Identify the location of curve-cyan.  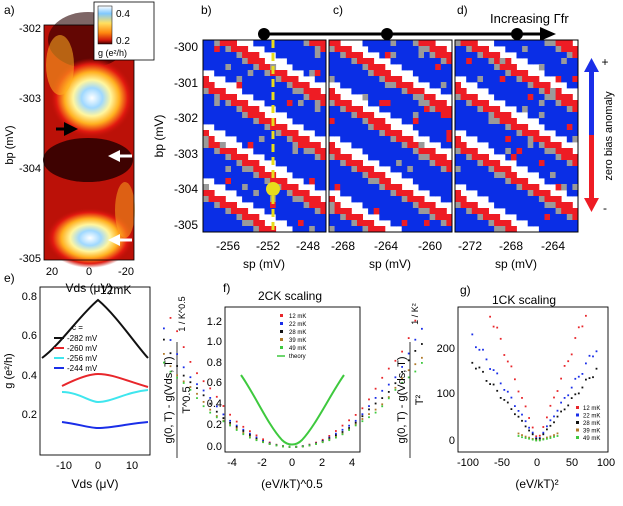
(105, 396).